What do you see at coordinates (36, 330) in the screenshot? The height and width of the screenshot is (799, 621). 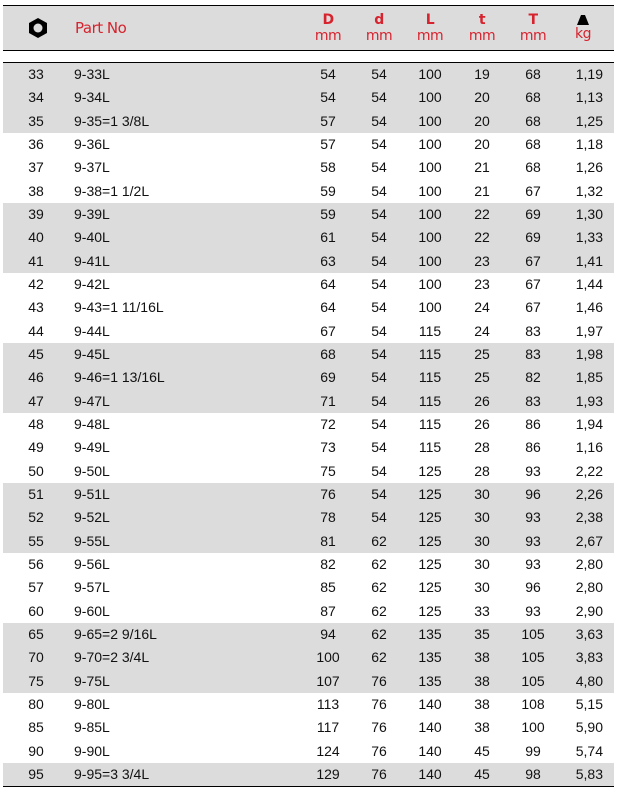 I see `size-cell: 44` at bounding box center [36, 330].